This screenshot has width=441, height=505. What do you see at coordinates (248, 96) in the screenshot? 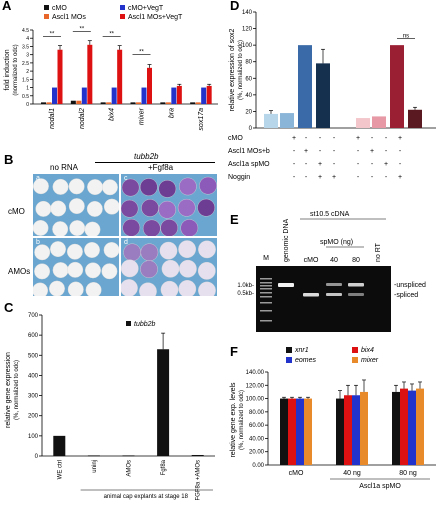
I see `y-tick-label: 40` at bounding box center [248, 96].